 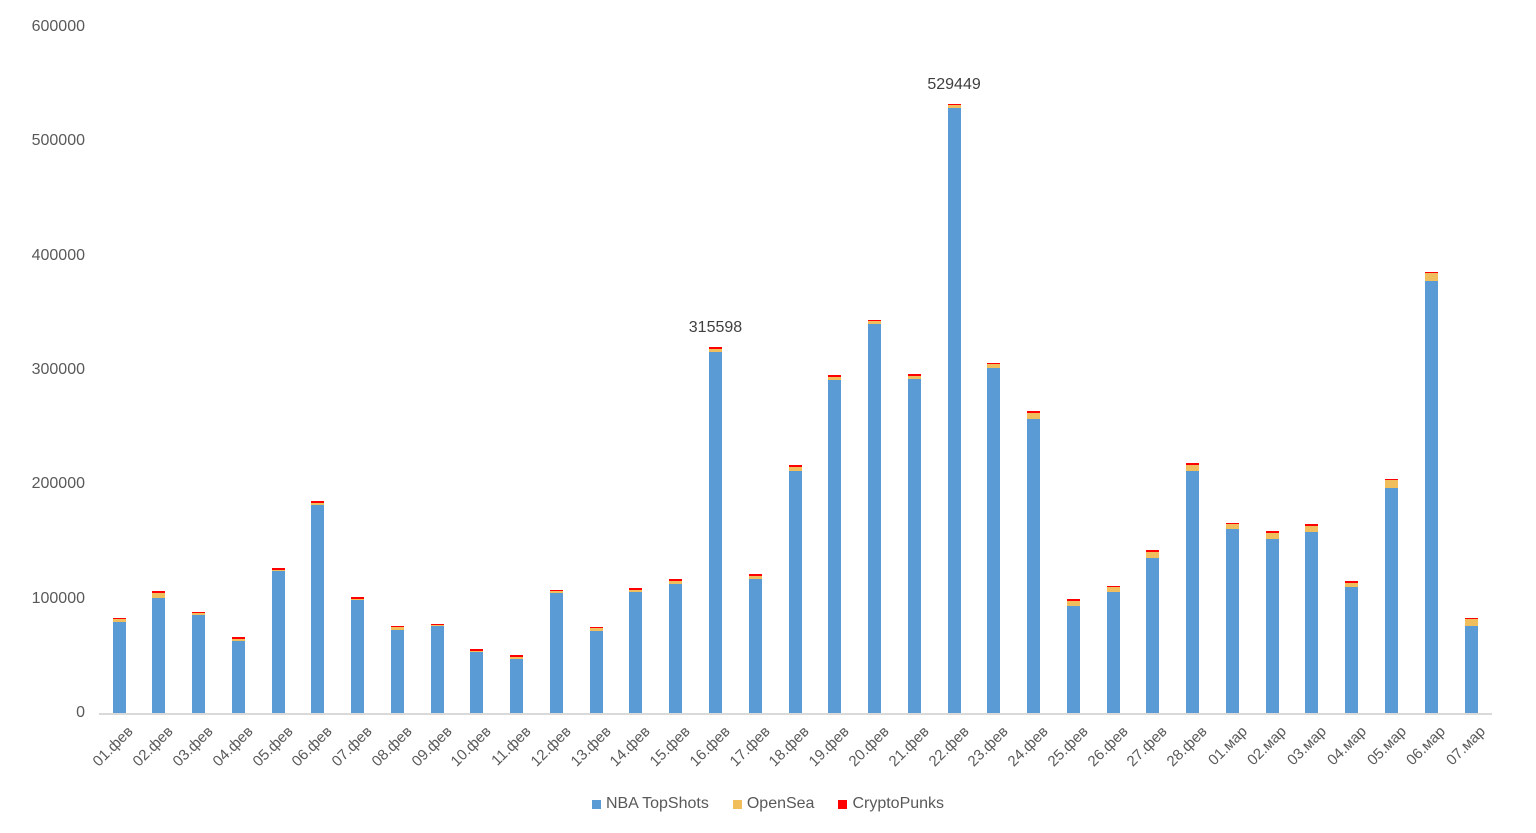 I want to click on legend-swatch-icon, so click(x=596, y=804).